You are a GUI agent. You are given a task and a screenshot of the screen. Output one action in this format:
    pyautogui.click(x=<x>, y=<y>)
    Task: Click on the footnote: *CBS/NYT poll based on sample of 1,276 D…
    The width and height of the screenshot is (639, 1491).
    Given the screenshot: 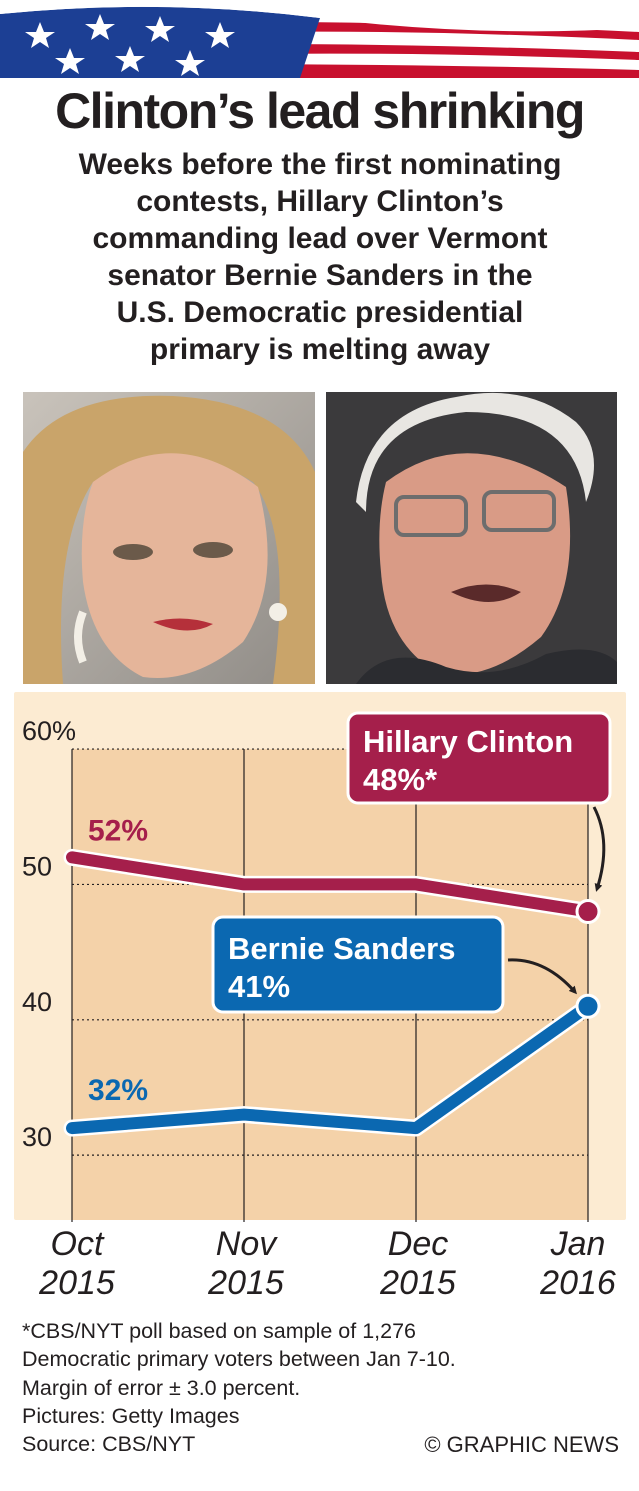 What is the action you would take?
    pyautogui.click(x=322, y=1387)
    